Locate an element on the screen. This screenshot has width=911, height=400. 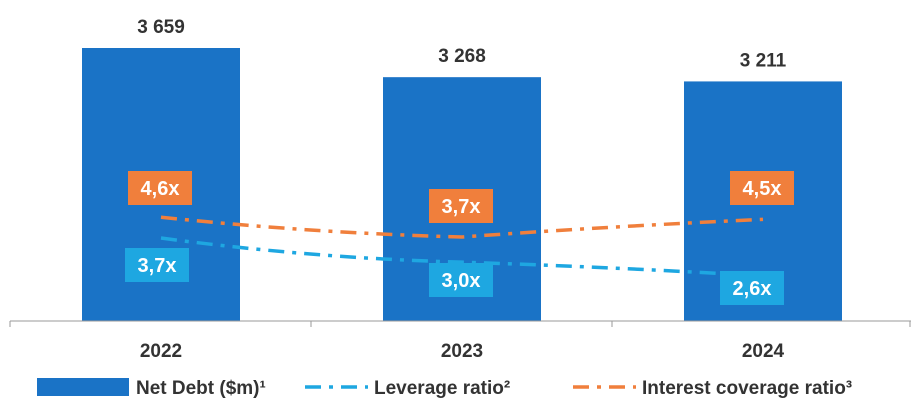
x-tick-label-2022: 2022 is located at coordinates (161, 351).